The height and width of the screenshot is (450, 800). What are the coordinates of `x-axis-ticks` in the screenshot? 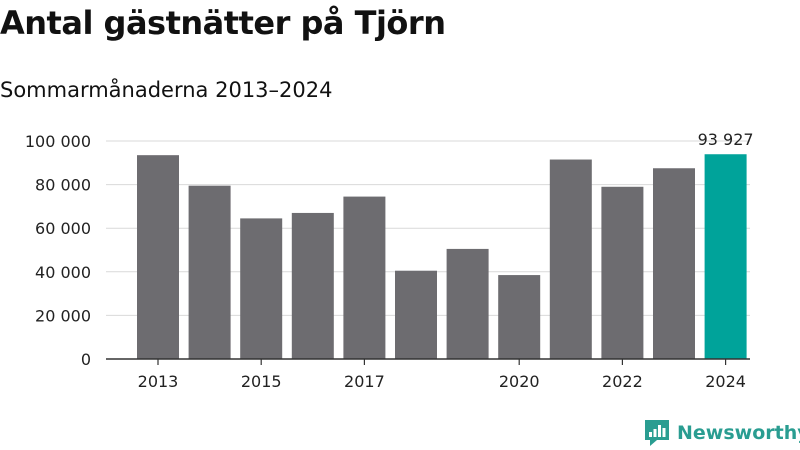 It's located at (442, 362).